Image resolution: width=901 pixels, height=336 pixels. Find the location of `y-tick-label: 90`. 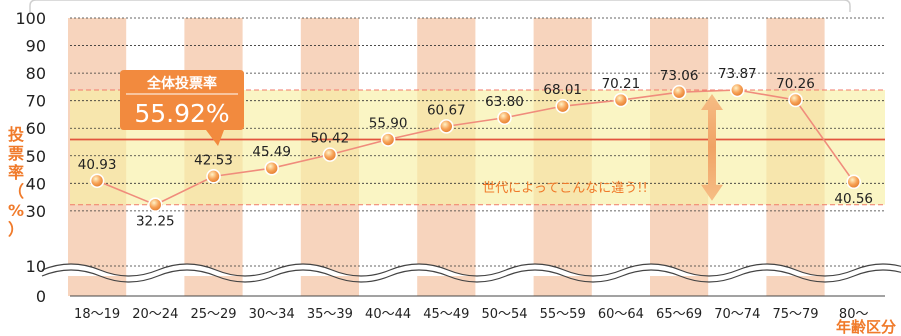

y-tick-label: 90 is located at coordinates (36, 46).